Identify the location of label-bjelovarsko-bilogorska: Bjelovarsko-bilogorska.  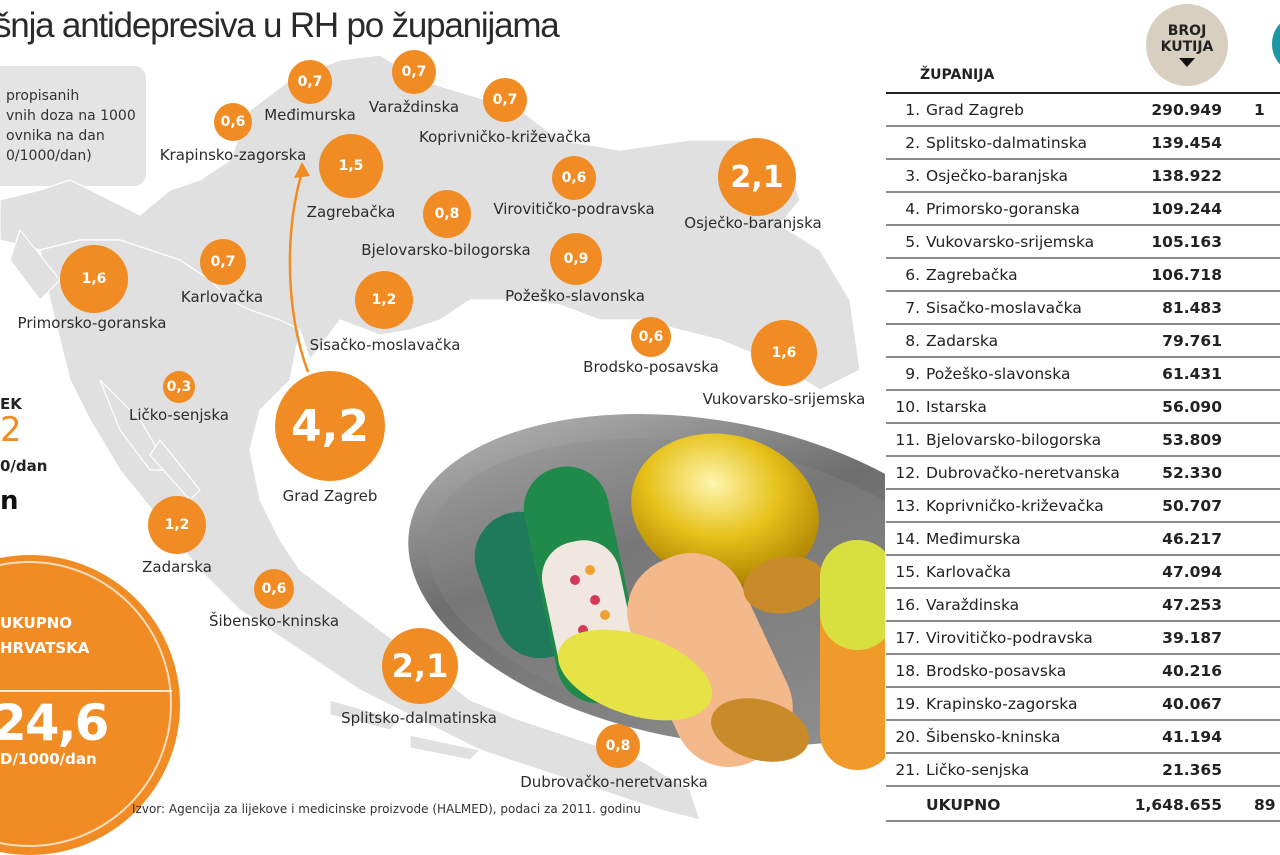
(446, 250).